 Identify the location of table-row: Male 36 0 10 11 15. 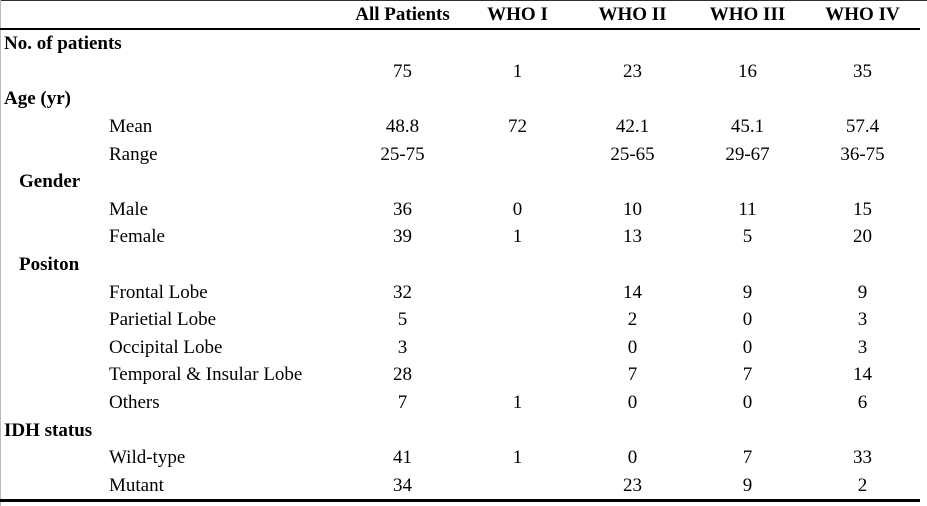
(460, 210).